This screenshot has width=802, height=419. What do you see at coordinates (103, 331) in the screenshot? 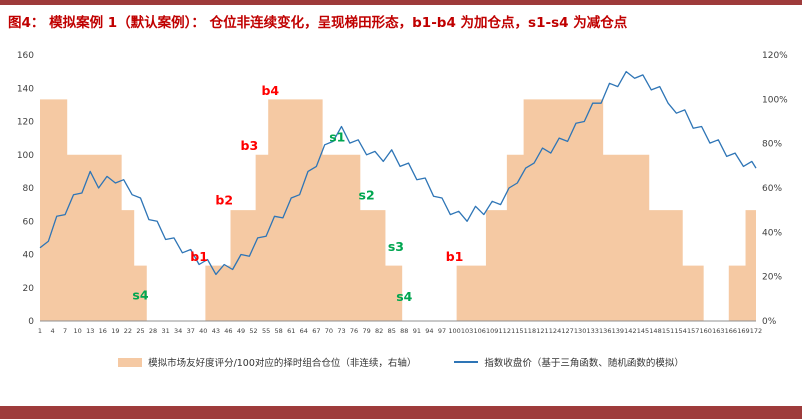
I see `x-axis-tick: 16` at bounding box center [103, 331].